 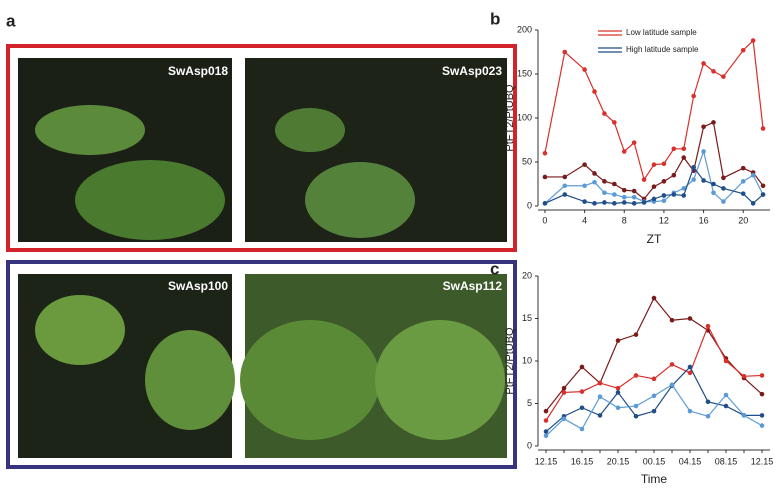 I want to click on y-tick-label: 150, so click(x=524, y=73).